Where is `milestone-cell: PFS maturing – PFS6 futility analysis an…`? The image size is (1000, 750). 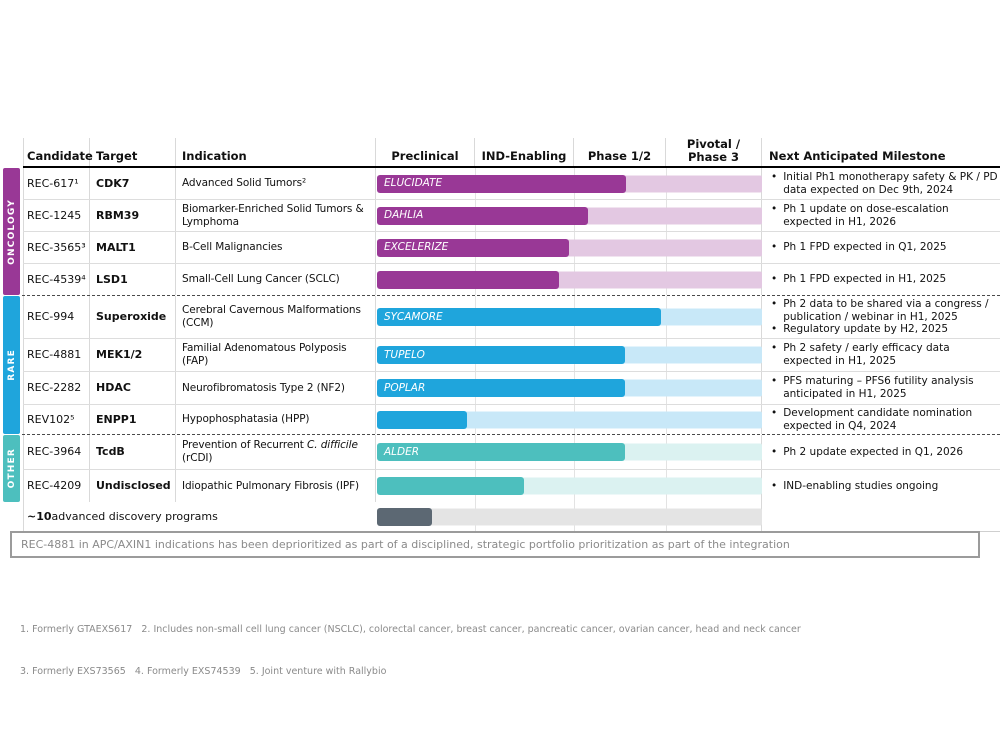 milestone-cell: PFS maturing – PFS6 futility analysis an… is located at coordinates (881, 388).